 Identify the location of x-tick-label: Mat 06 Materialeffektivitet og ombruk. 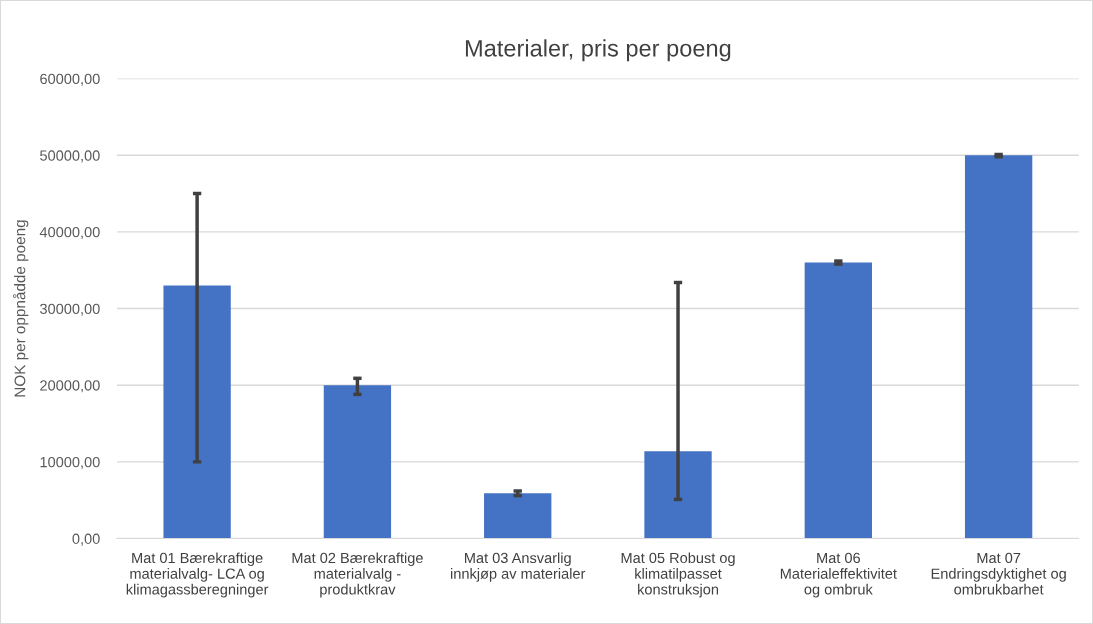
(838, 575).